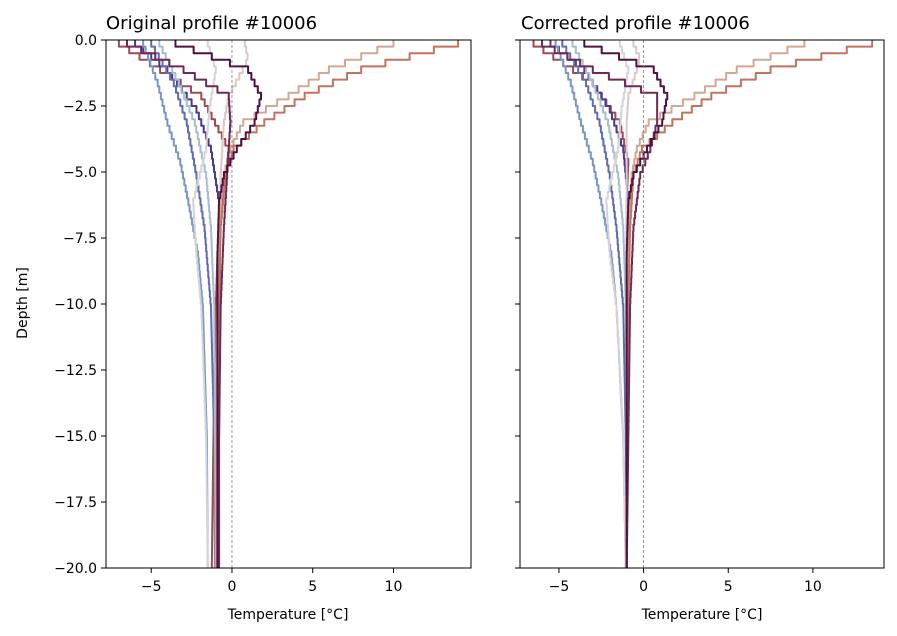  Describe the element at coordinates (80, 239) in the screenshot. I see `y-tick-label: −7.5` at that location.